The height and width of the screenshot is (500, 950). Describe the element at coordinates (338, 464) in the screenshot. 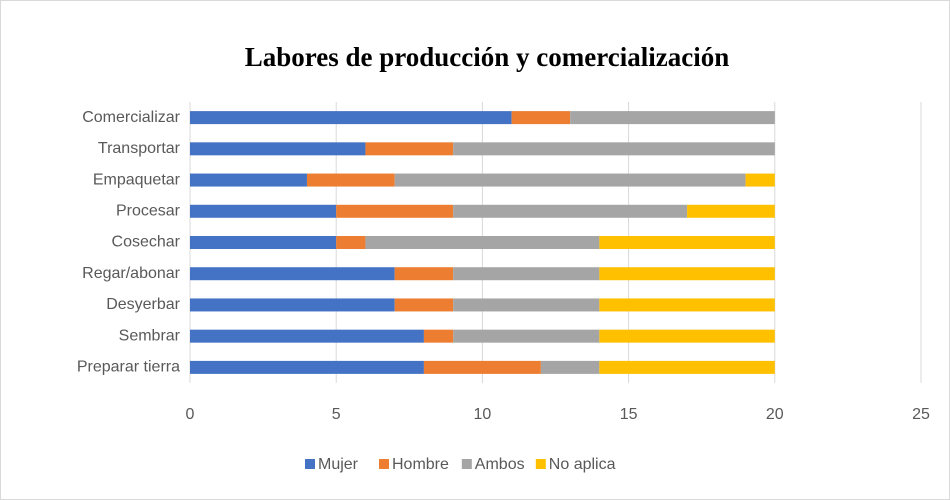

I see `legend-label: Mujer` at that location.